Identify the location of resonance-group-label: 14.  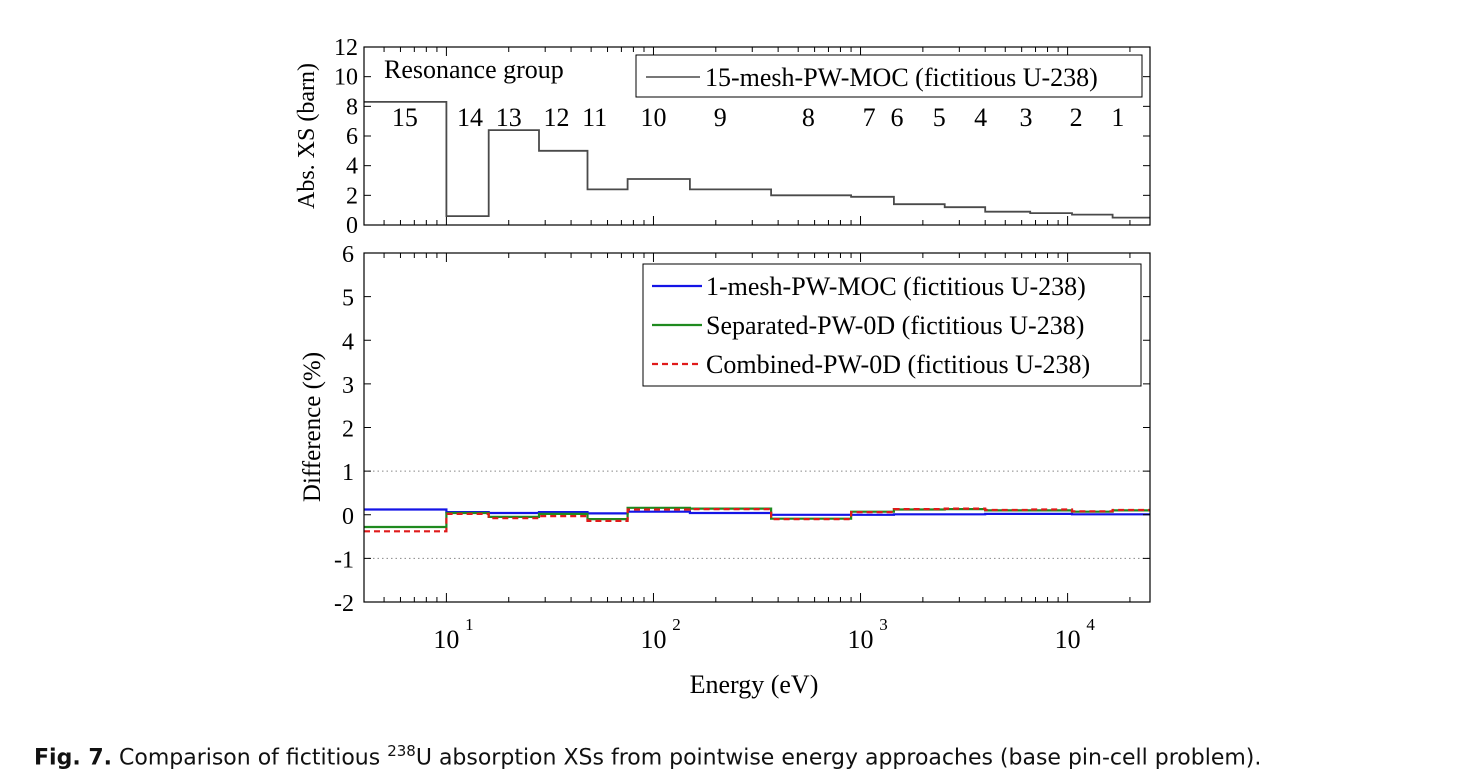
(470, 117).